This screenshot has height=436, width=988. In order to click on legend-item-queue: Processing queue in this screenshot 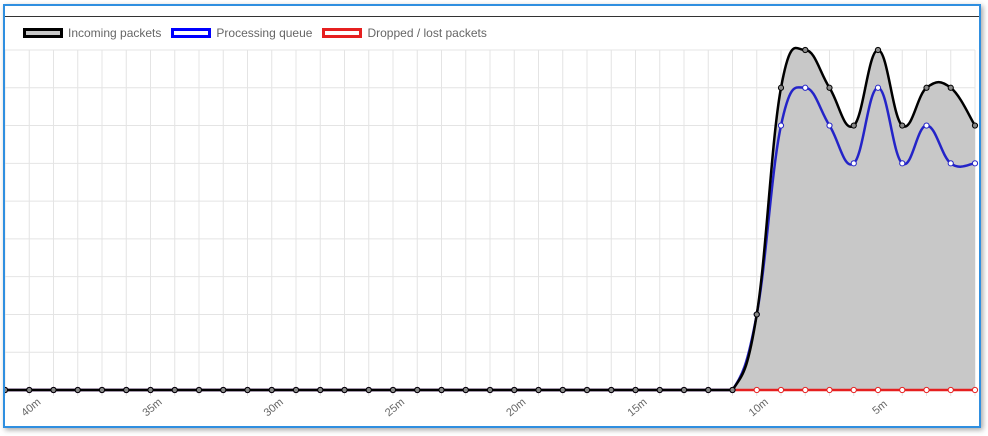, I will do `click(241, 33)`.